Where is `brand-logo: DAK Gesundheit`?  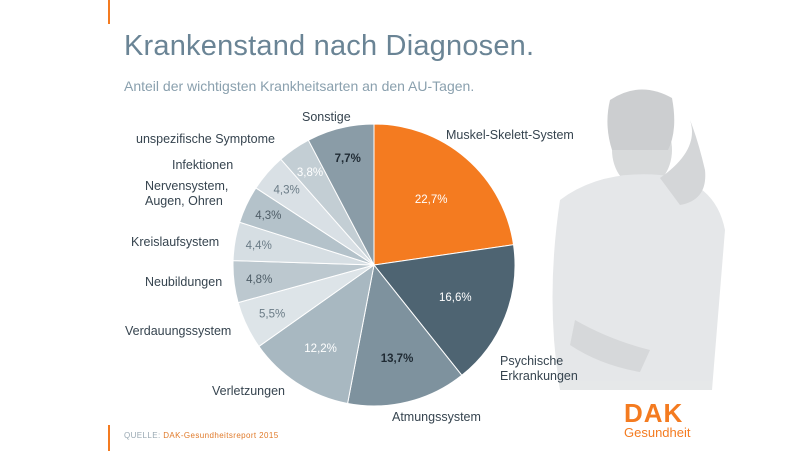
brand-logo: DAK Gesundheit is located at coordinates (674, 420).